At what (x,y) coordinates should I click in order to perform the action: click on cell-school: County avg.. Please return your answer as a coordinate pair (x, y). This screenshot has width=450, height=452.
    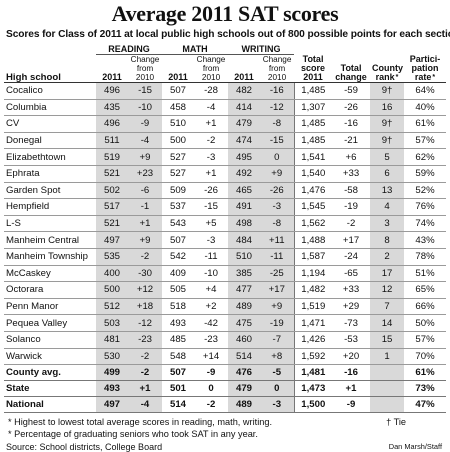
    Looking at the image, I should click on (50, 373).